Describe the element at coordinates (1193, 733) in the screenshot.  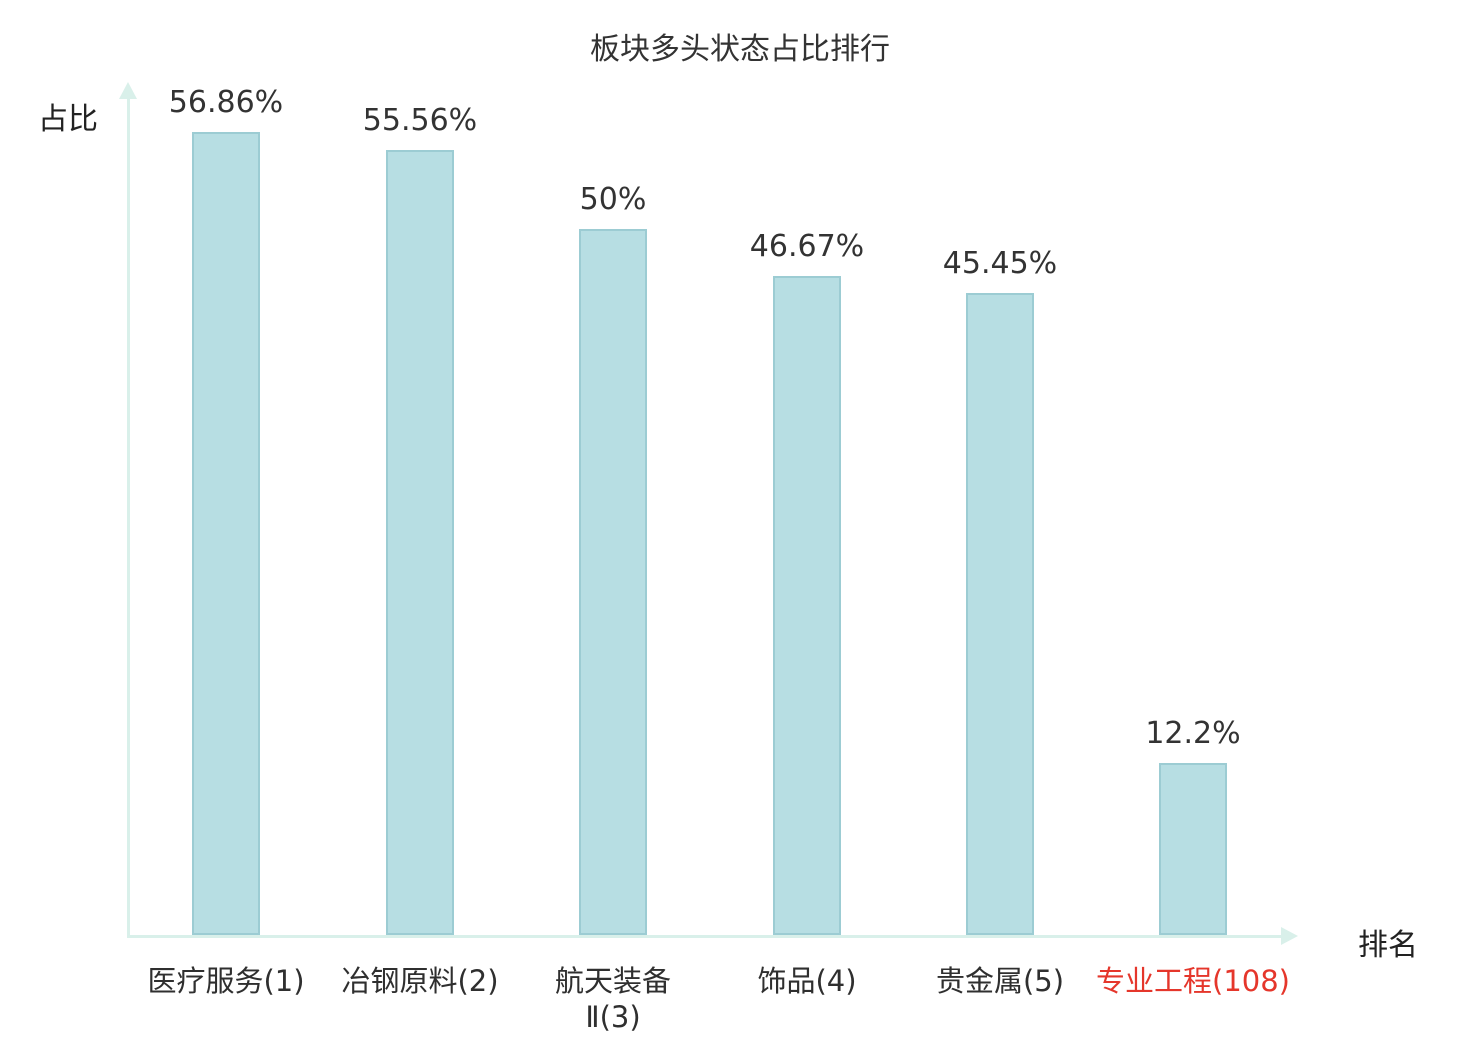
I see `bar-value-label: 12.2%` at that location.